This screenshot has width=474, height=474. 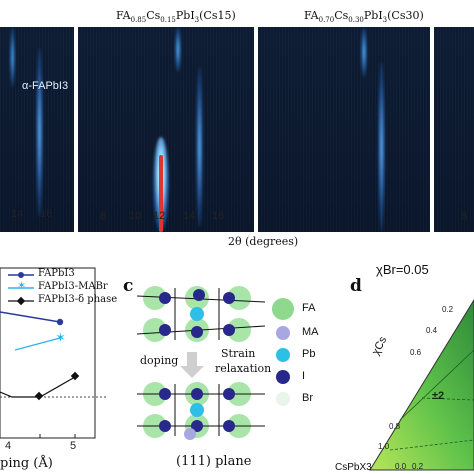 I want to click on i-swatch, so click(x=283, y=377).